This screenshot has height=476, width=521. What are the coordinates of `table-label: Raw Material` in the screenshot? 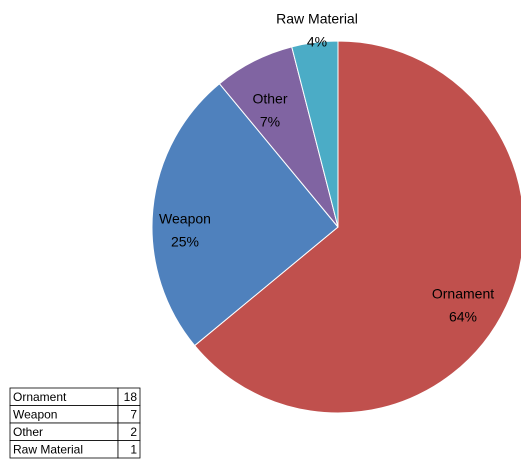 It's located at (48, 449).